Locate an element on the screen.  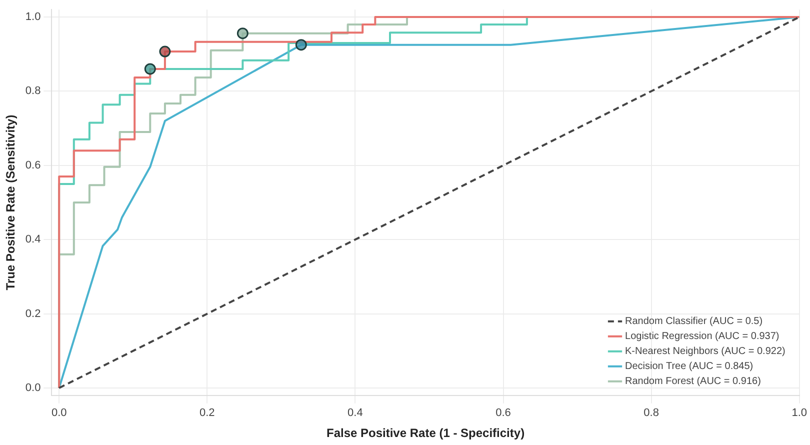
x-tick-label: 1.0 is located at coordinates (800, 413).